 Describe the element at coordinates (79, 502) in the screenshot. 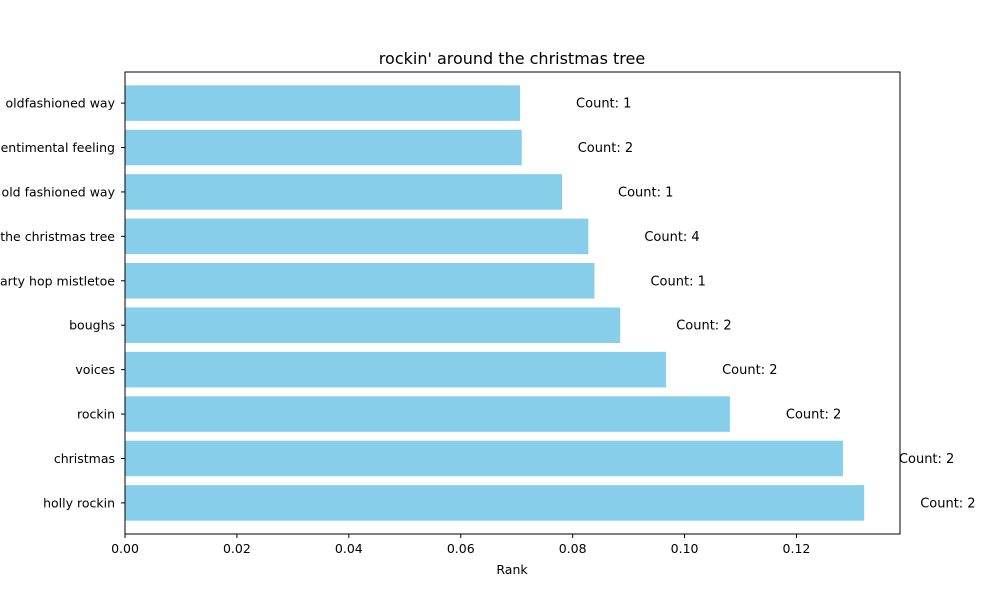

I see `y-tick-label: holly rockin` at that location.